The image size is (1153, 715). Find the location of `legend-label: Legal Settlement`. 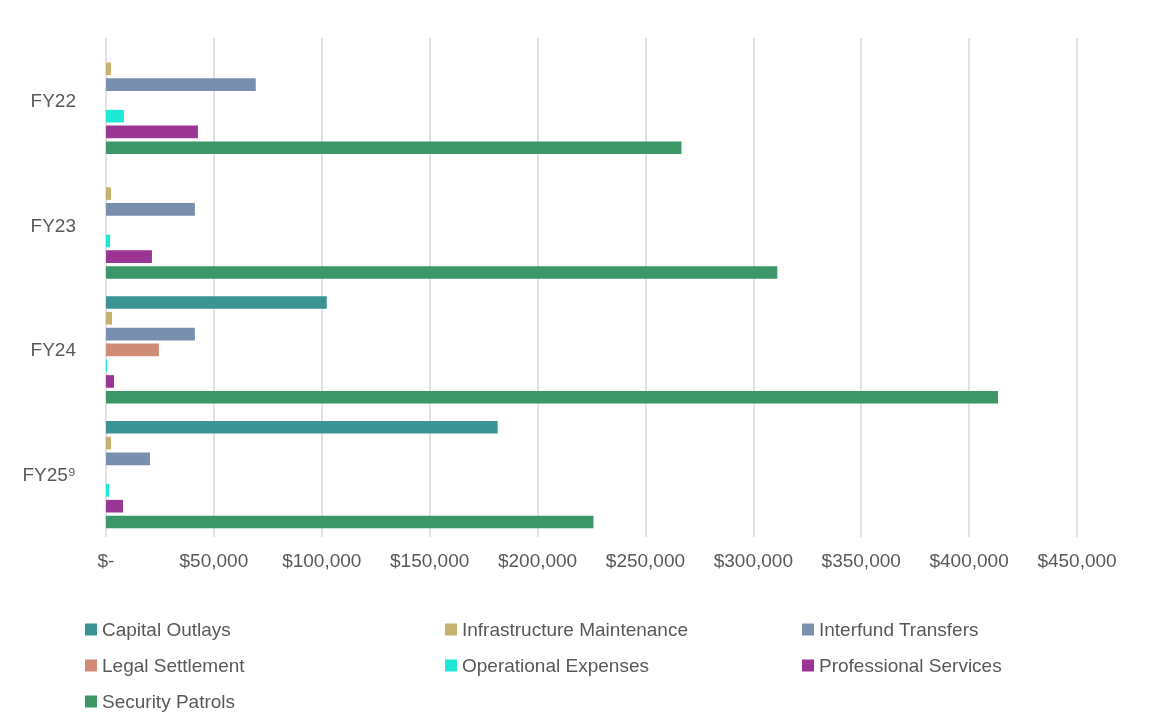

legend-label: Legal Settlement is located at coordinates (174, 665).